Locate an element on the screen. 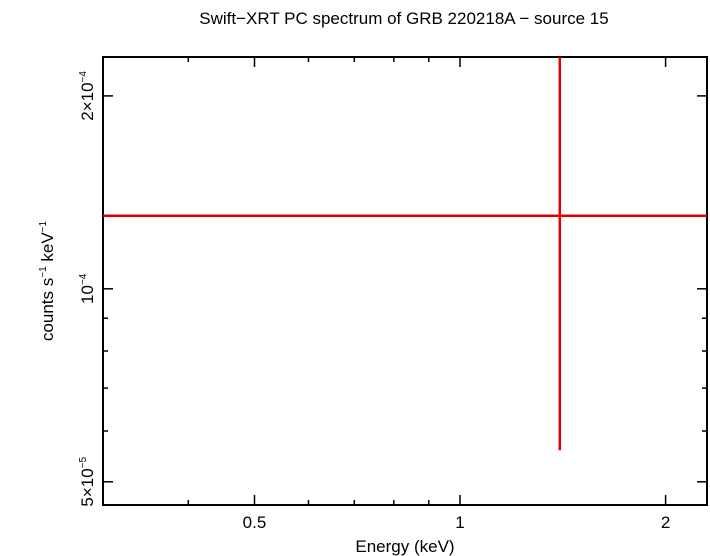 The image size is (710, 556). y-axis-label-exp1: −1 is located at coordinates (43, 272).